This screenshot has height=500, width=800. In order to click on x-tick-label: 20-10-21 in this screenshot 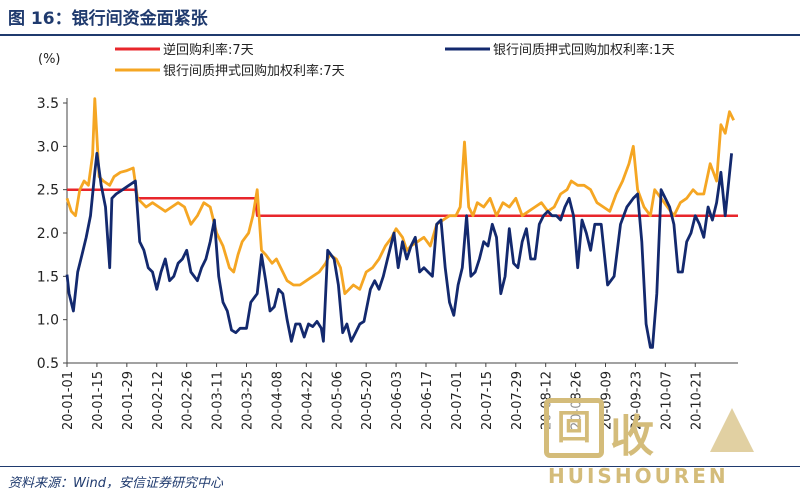, I will do `click(696, 400)`.